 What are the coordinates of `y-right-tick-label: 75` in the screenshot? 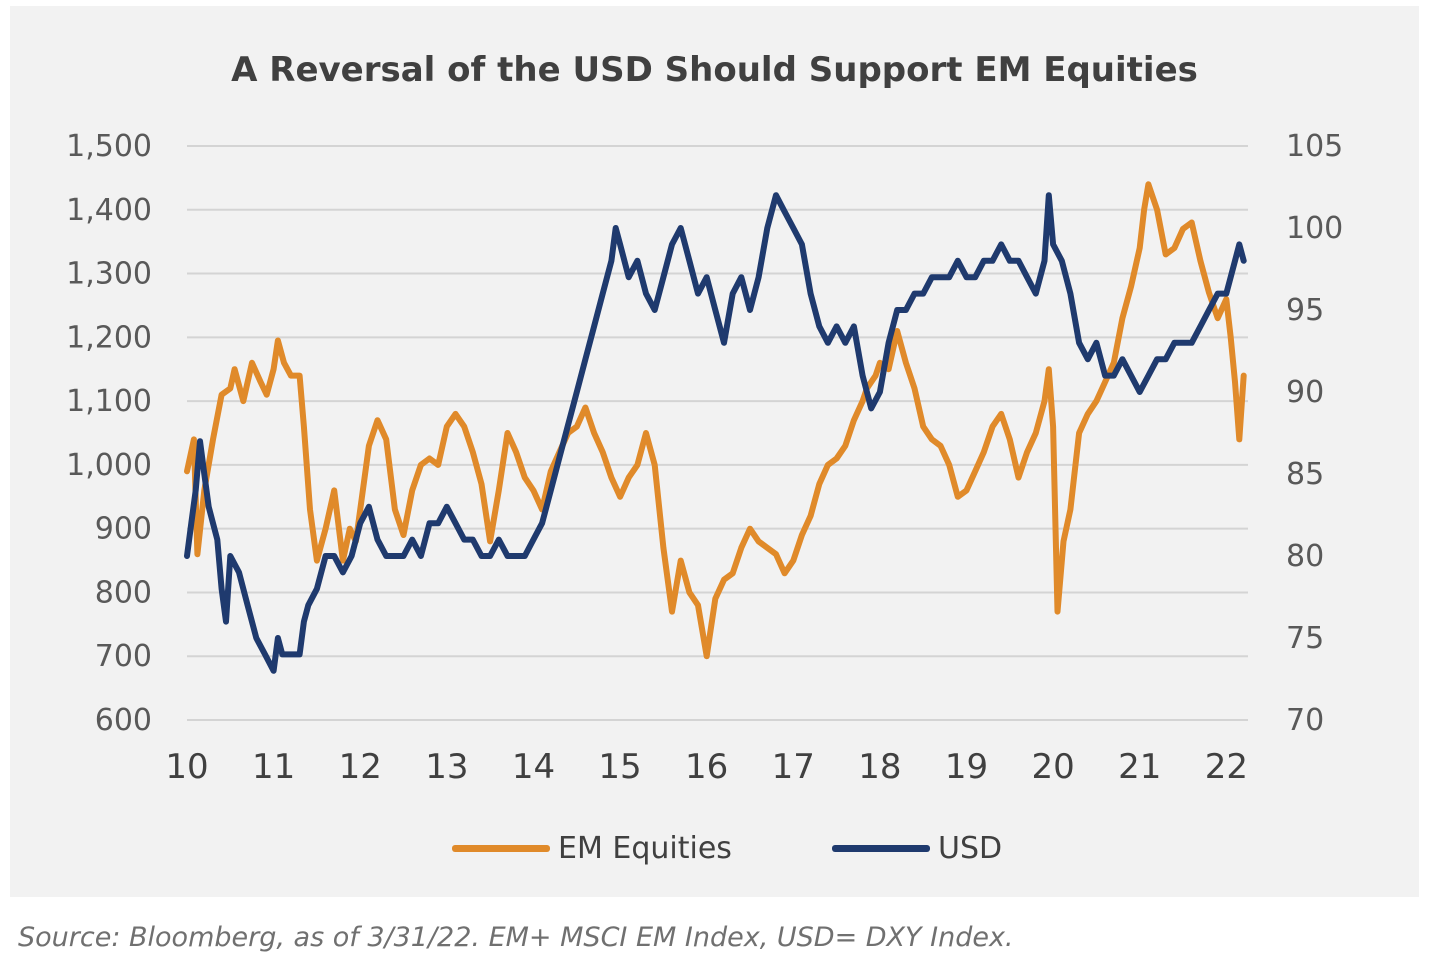 It's located at (1305, 638).